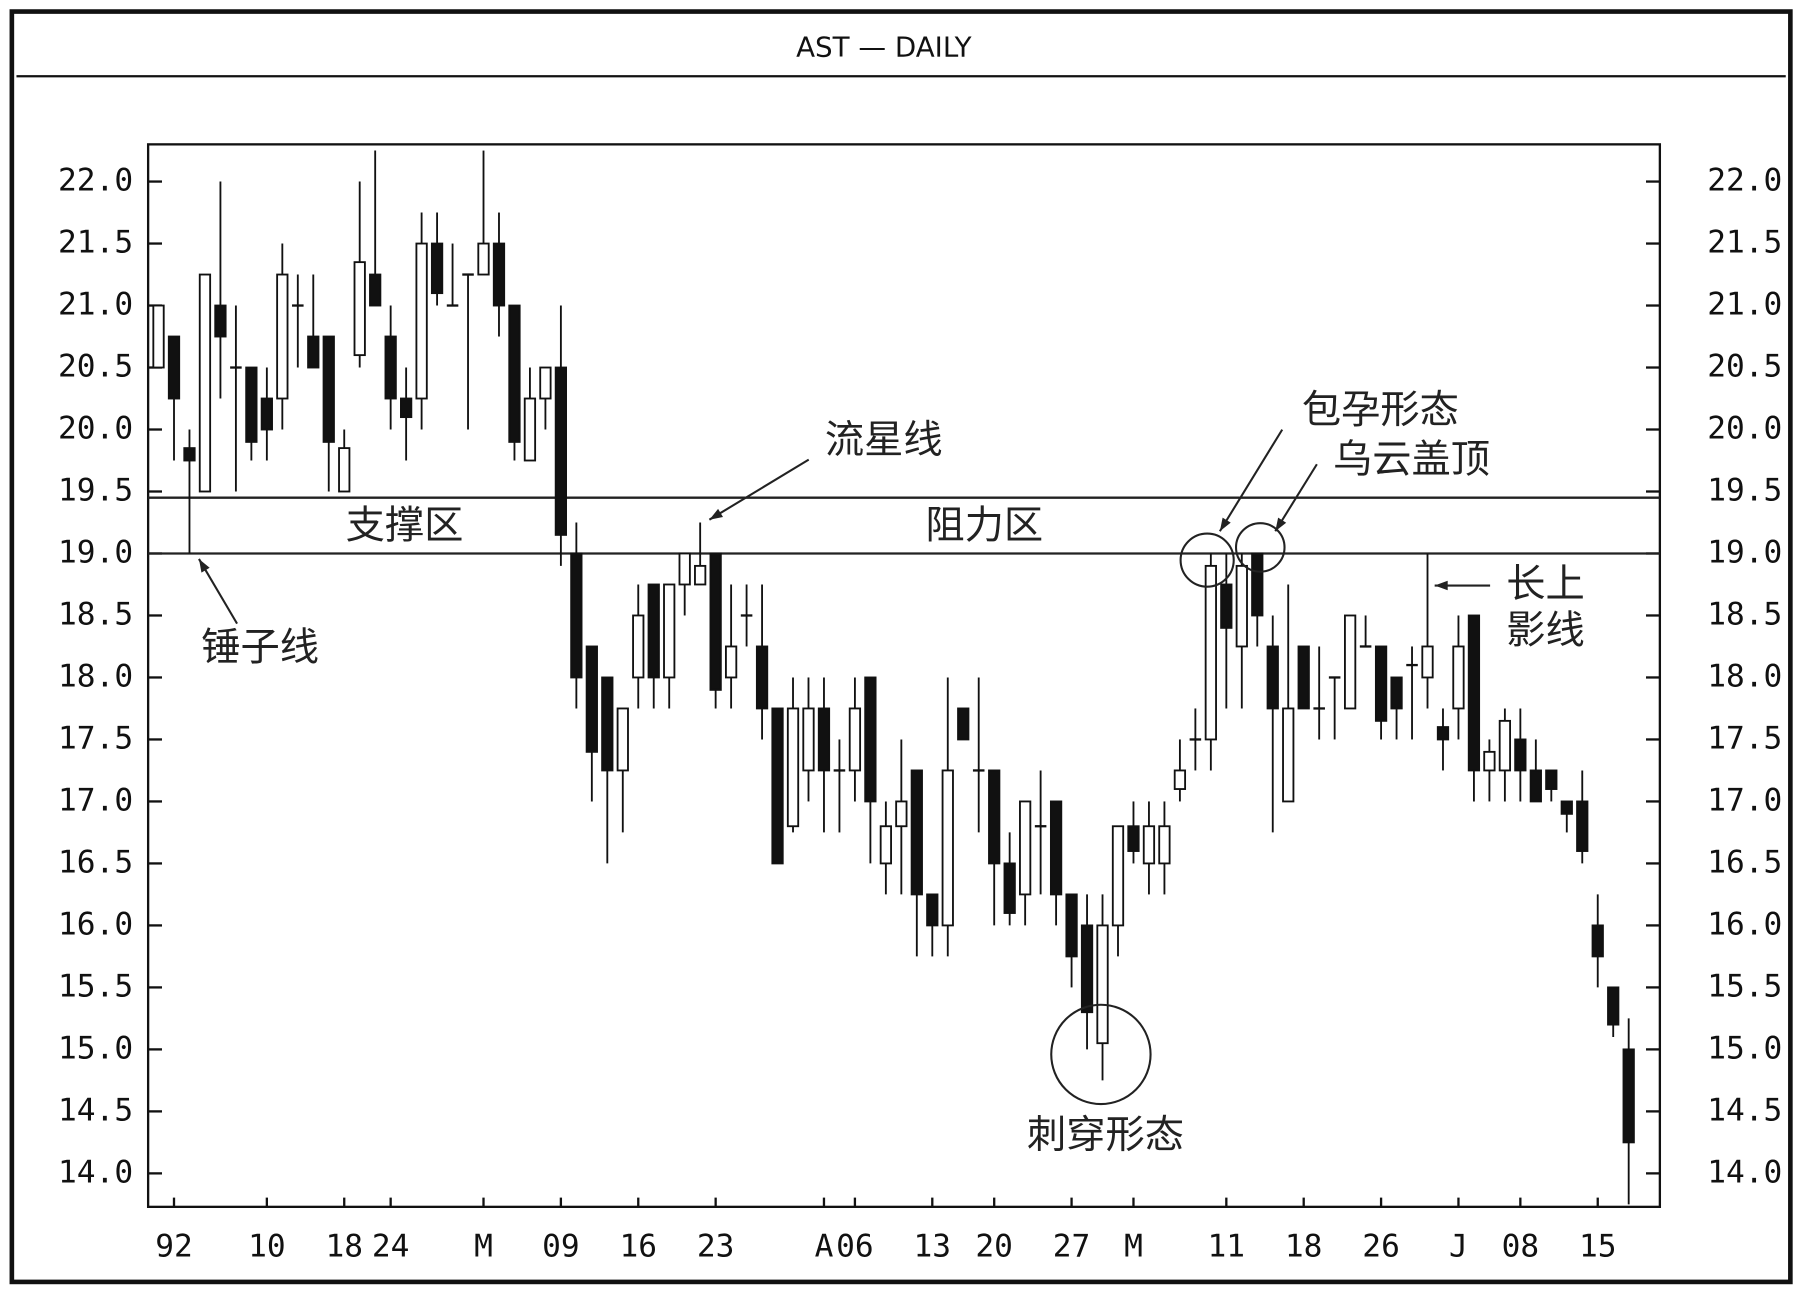 Image resolution: width=1808 pixels, height=1290 pixels. What do you see at coordinates (174, 1246) in the screenshot?
I see `x-tick-label: 92` at bounding box center [174, 1246].